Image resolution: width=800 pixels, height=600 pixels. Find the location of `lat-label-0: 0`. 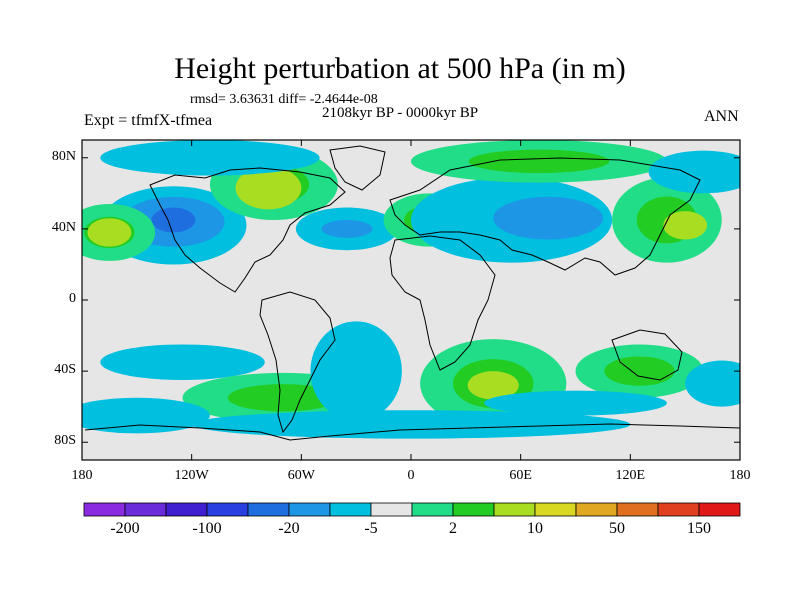

lat-label-0: 0 is located at coordinates (72, 298).